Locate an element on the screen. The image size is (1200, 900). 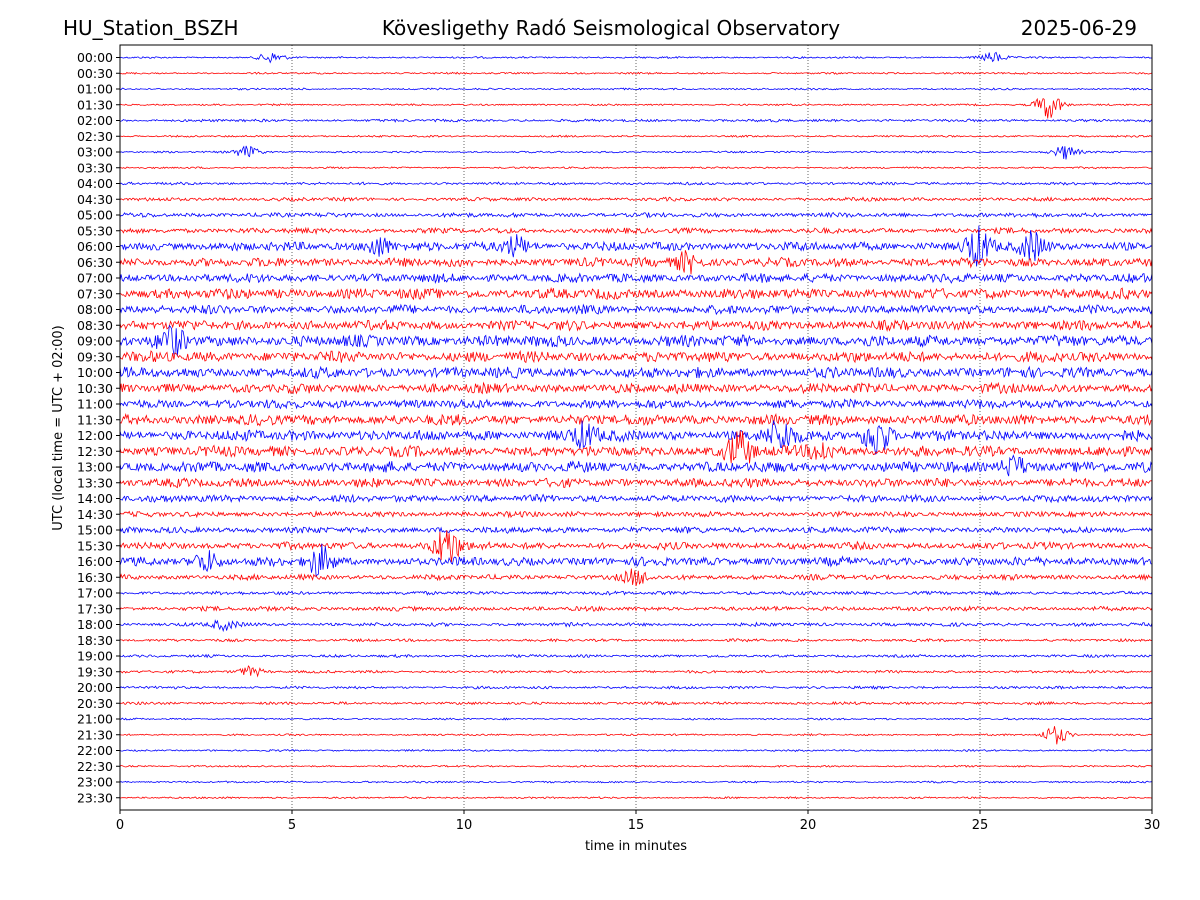
row-time-label: 09:30 is located at coordinates (95, 356).